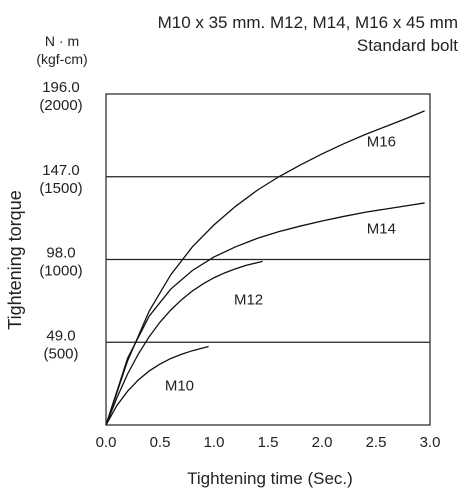 The height and width of the screenshot is (492, 469). What do you see at coordinates (376, 442) in the screenshot?
I see `x-tick-label-2-5: 2.5` at bounding box center [376, 442].